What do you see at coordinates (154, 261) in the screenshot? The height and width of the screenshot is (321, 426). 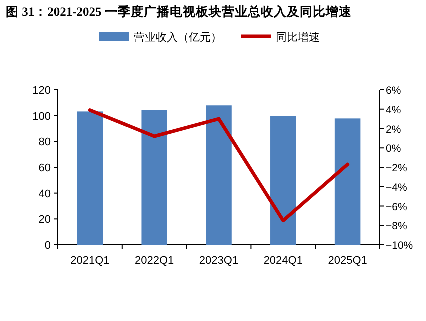 I see `x-tick-label: 2022Q1` at bounding box center [154, 261].